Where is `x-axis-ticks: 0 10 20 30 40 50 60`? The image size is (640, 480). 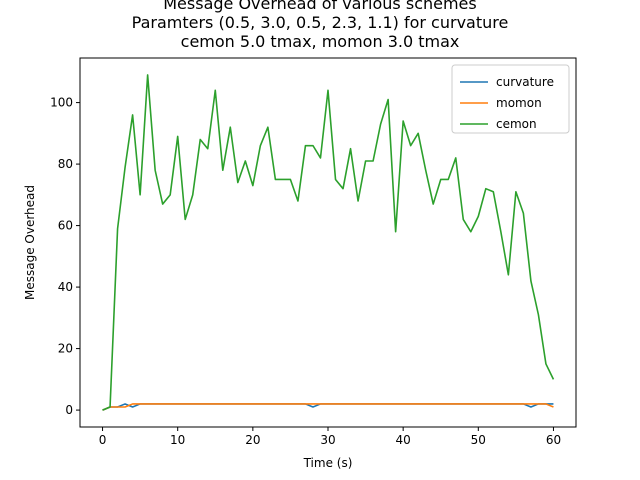 x-axis-ticks: 0 10 20 30 40 50 60 is located at coordinates (330, 437).